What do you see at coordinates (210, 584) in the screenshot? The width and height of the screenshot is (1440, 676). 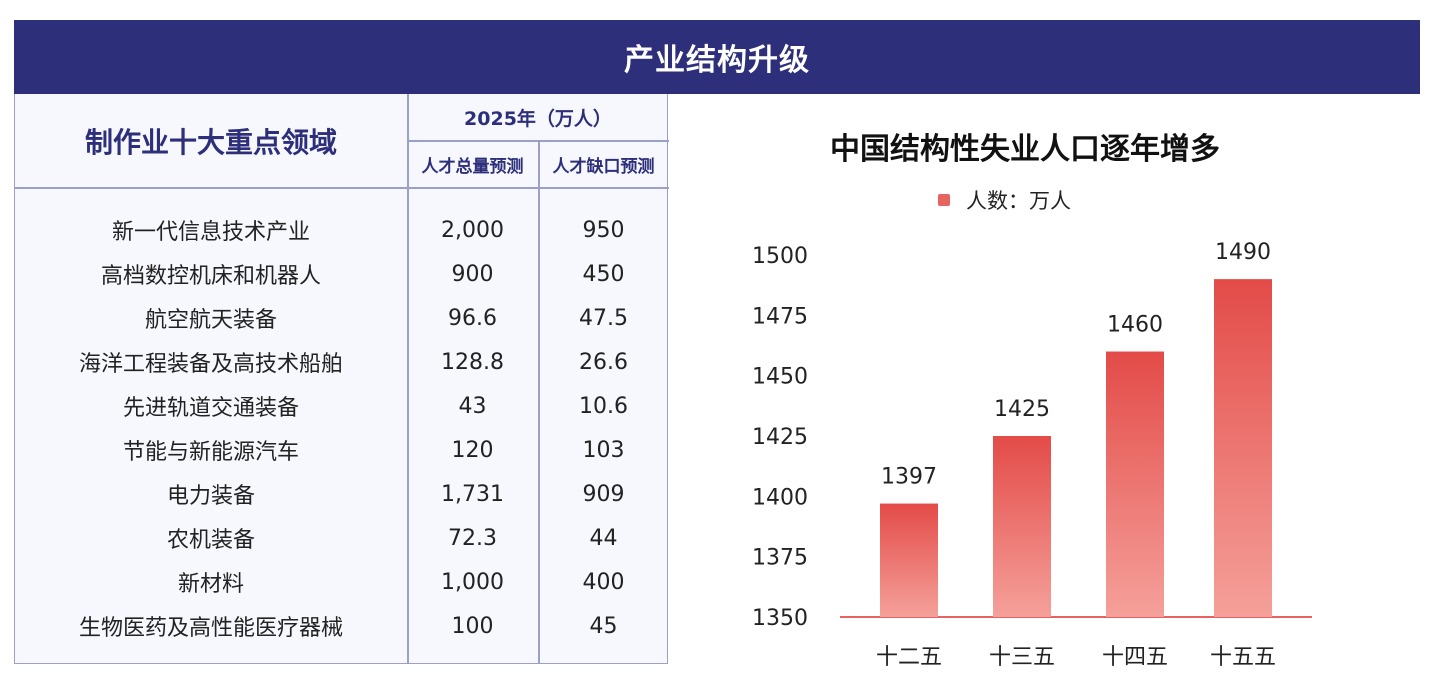 I see `row-domain: 新材料` at bounding box center [210, 584].